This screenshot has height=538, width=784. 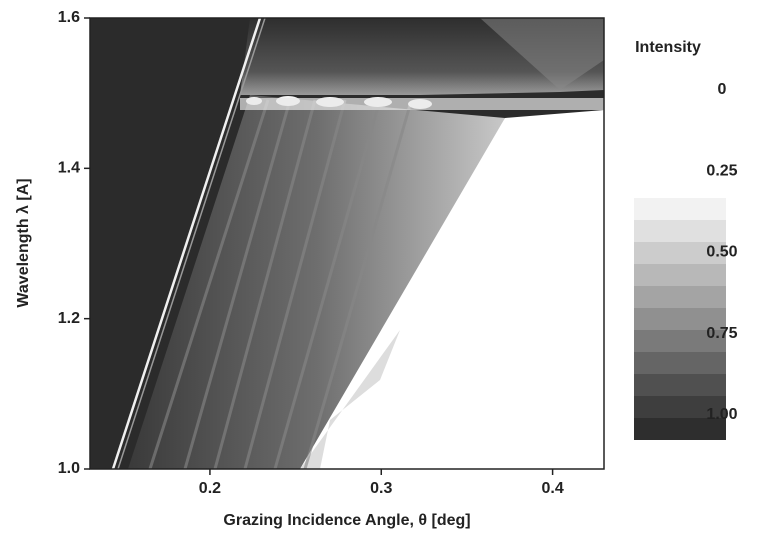 What do you see at coordinates (668, 47) in the screenshot?
I see `colorbar-title: Intensity` at bounding box center [668, 47].